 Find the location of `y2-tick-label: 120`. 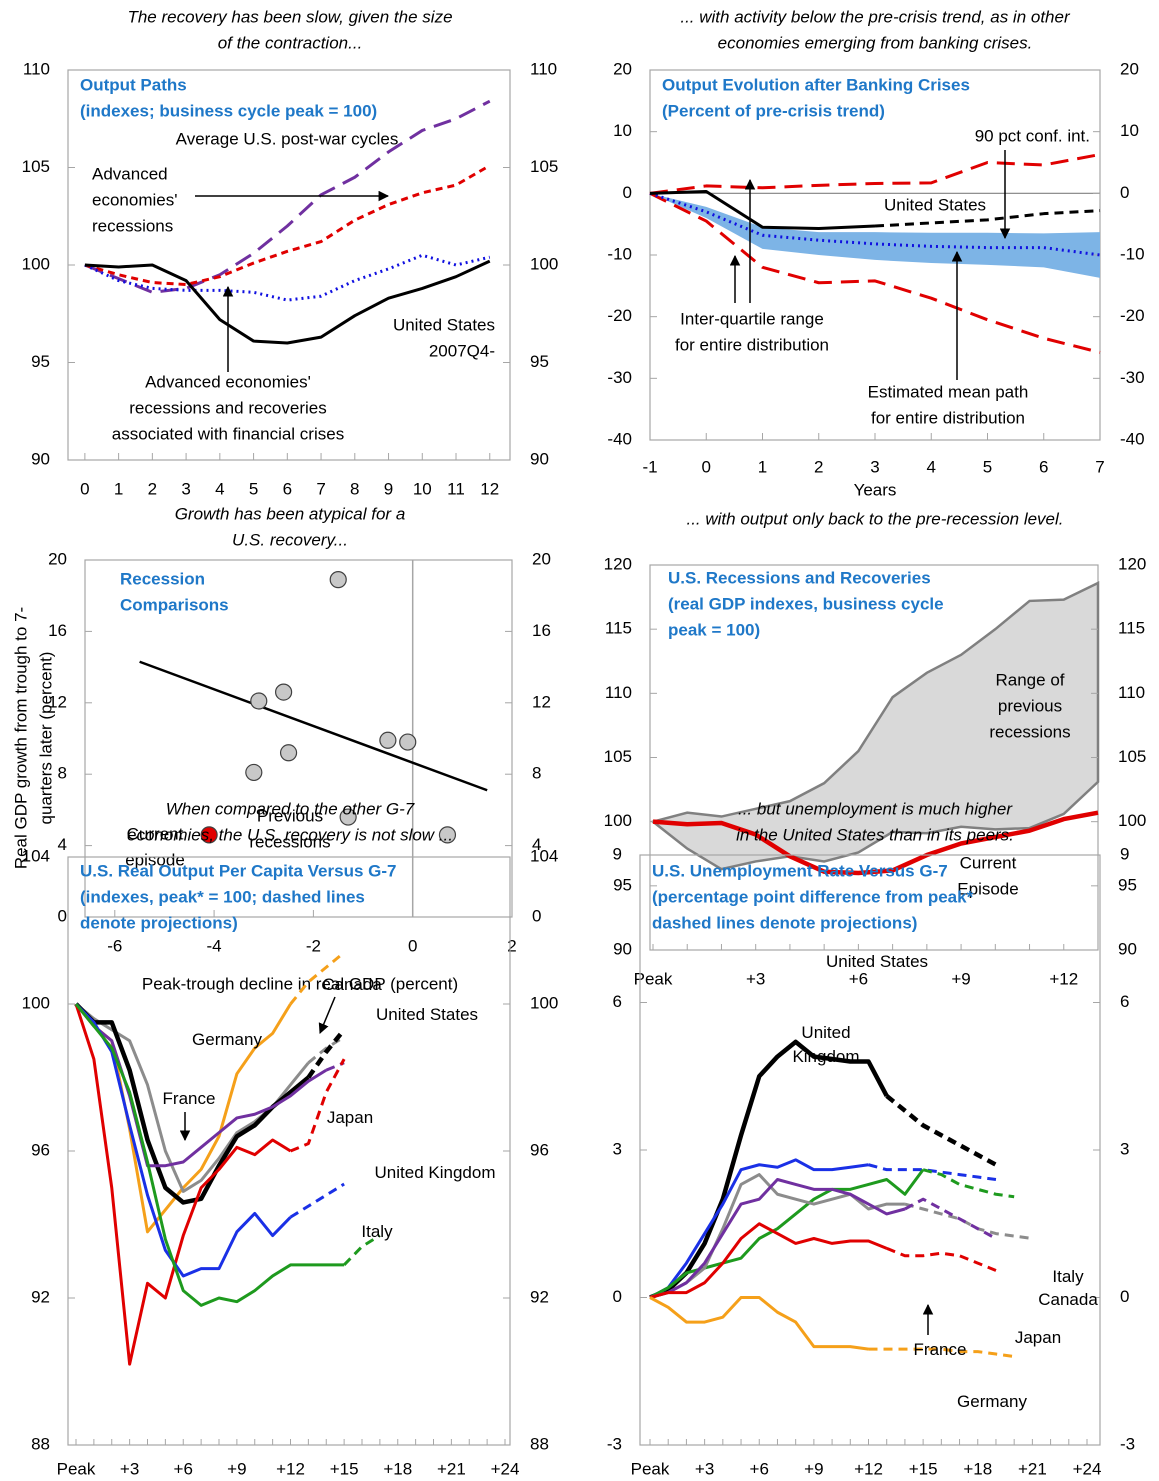

y2-tick-label: 120 is located at coordinates (1132, 563).